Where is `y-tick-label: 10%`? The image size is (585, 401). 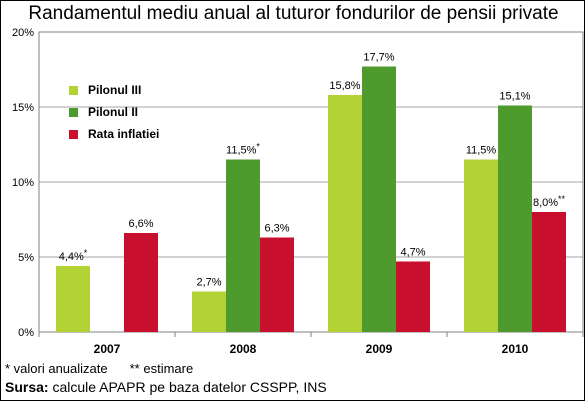
y-tick-label: 10% is located at coordinates (23, 183).